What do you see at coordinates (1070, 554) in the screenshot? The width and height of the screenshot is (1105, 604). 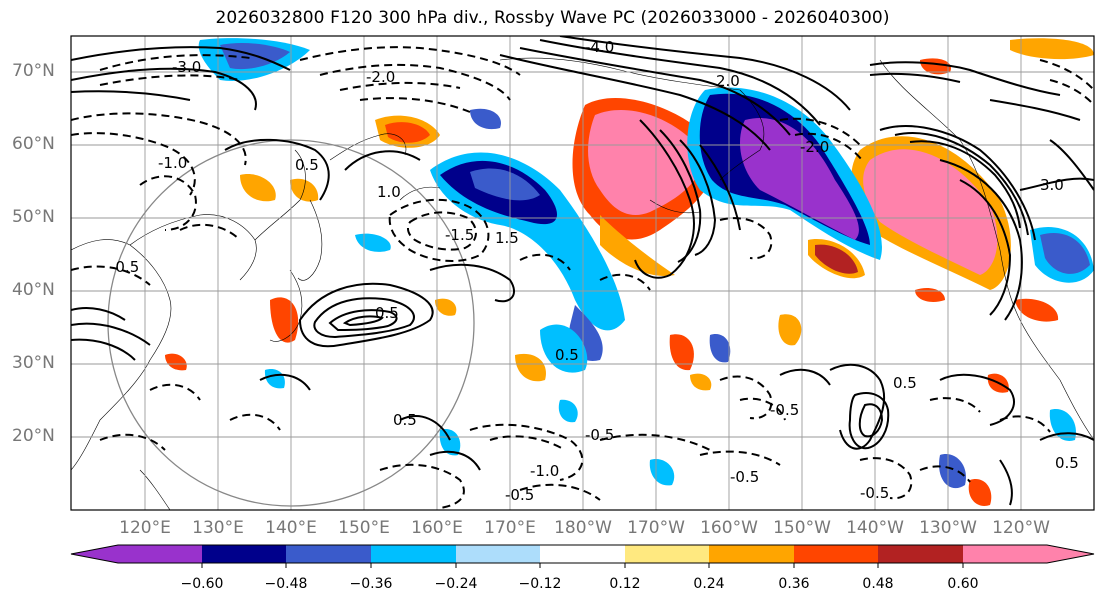 I see `colorbar-extend-high` at bounding box center [1070, 554].